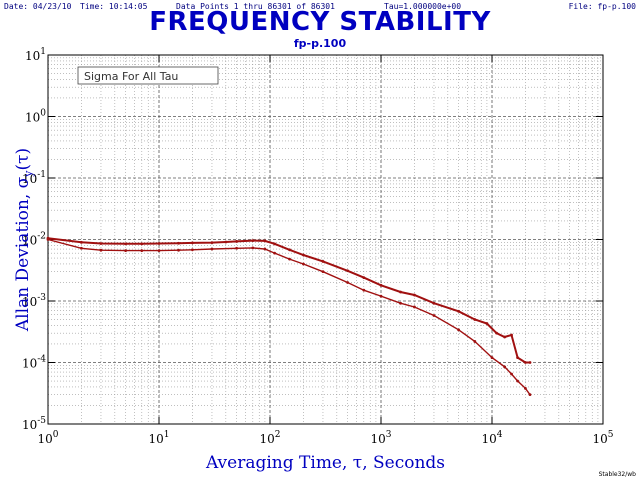 This screenshot has width=640, height=480. I want to click on y-tick-label: 10⁻³, so click(34, 301).